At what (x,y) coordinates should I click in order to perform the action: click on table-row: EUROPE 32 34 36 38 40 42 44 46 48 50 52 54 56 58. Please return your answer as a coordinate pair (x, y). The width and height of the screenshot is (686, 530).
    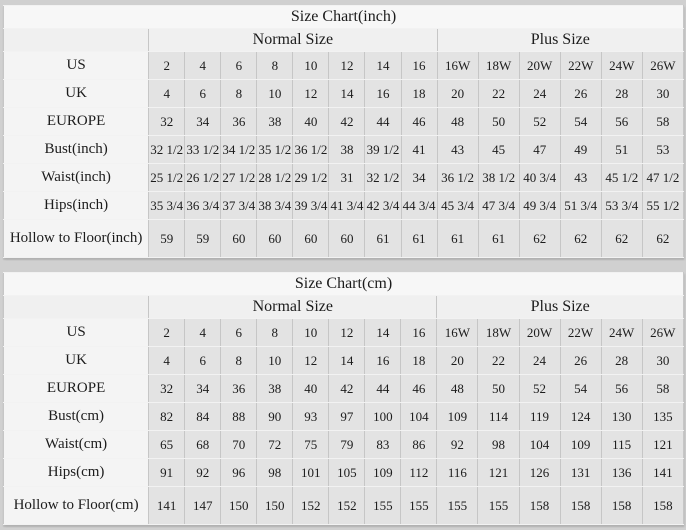
    Looking at the image, I should click on (343, 121).